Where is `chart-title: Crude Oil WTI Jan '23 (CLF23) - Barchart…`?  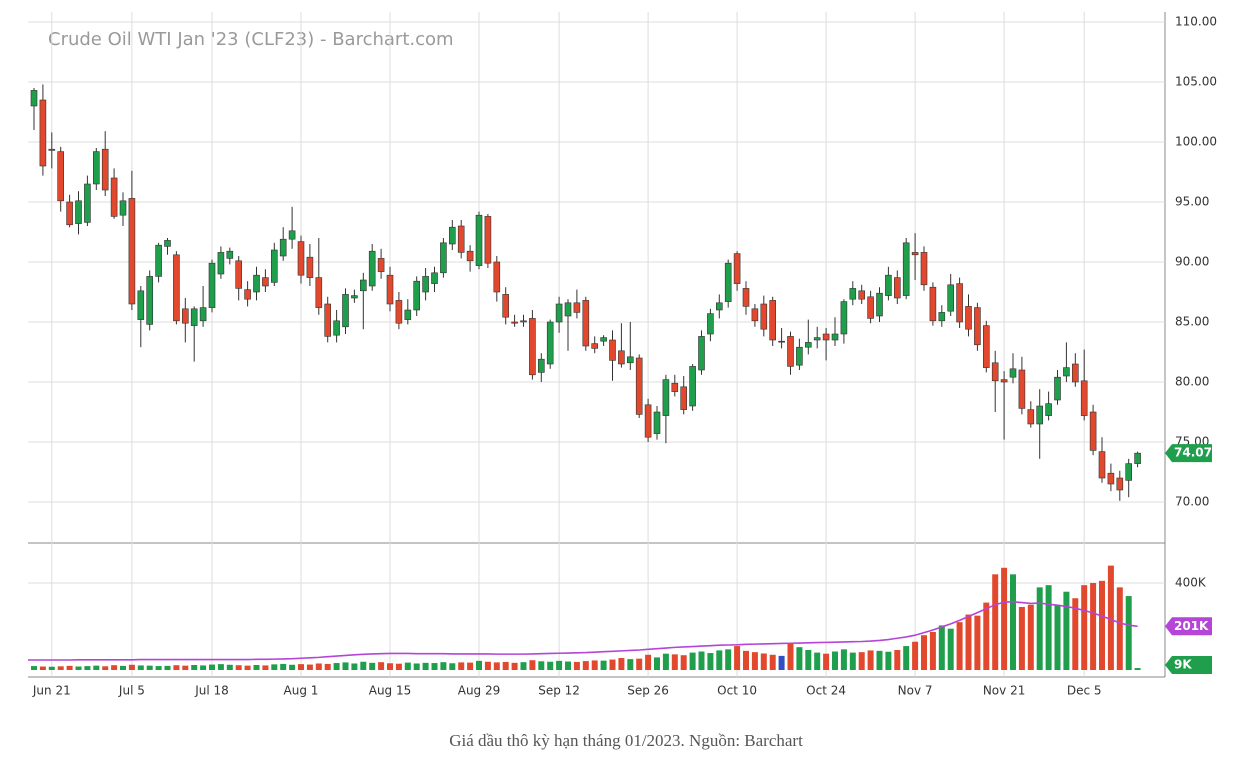
chart-title: Crude Oil WTI Jan '23 (CLF23) - Barchart… is located at coordinates (251, 39).